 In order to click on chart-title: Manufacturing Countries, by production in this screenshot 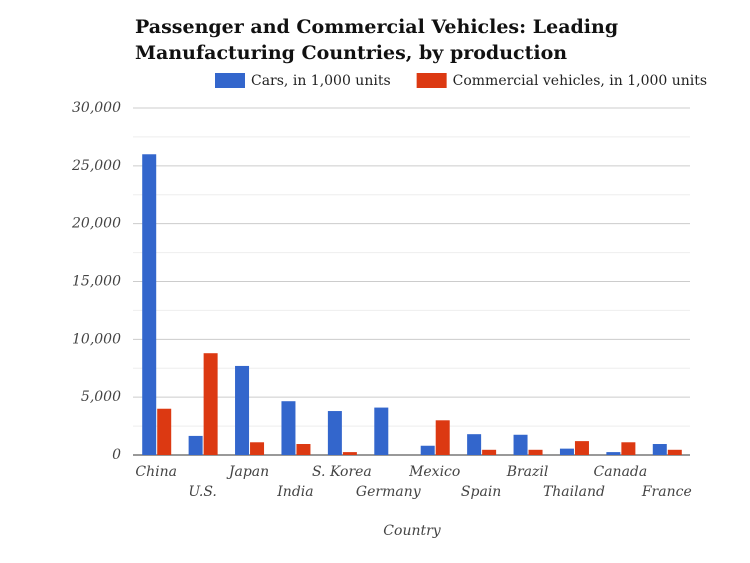, I will do `click(351, 53)`.